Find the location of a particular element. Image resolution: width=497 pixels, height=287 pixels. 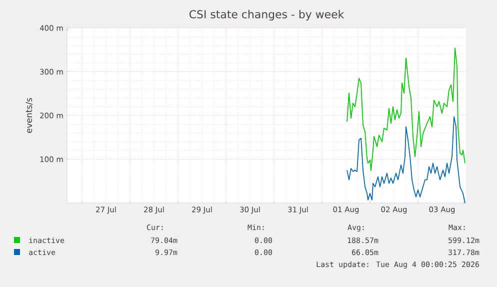

chart-title: CSI state changes - by week is located at coordinates (266, 15).